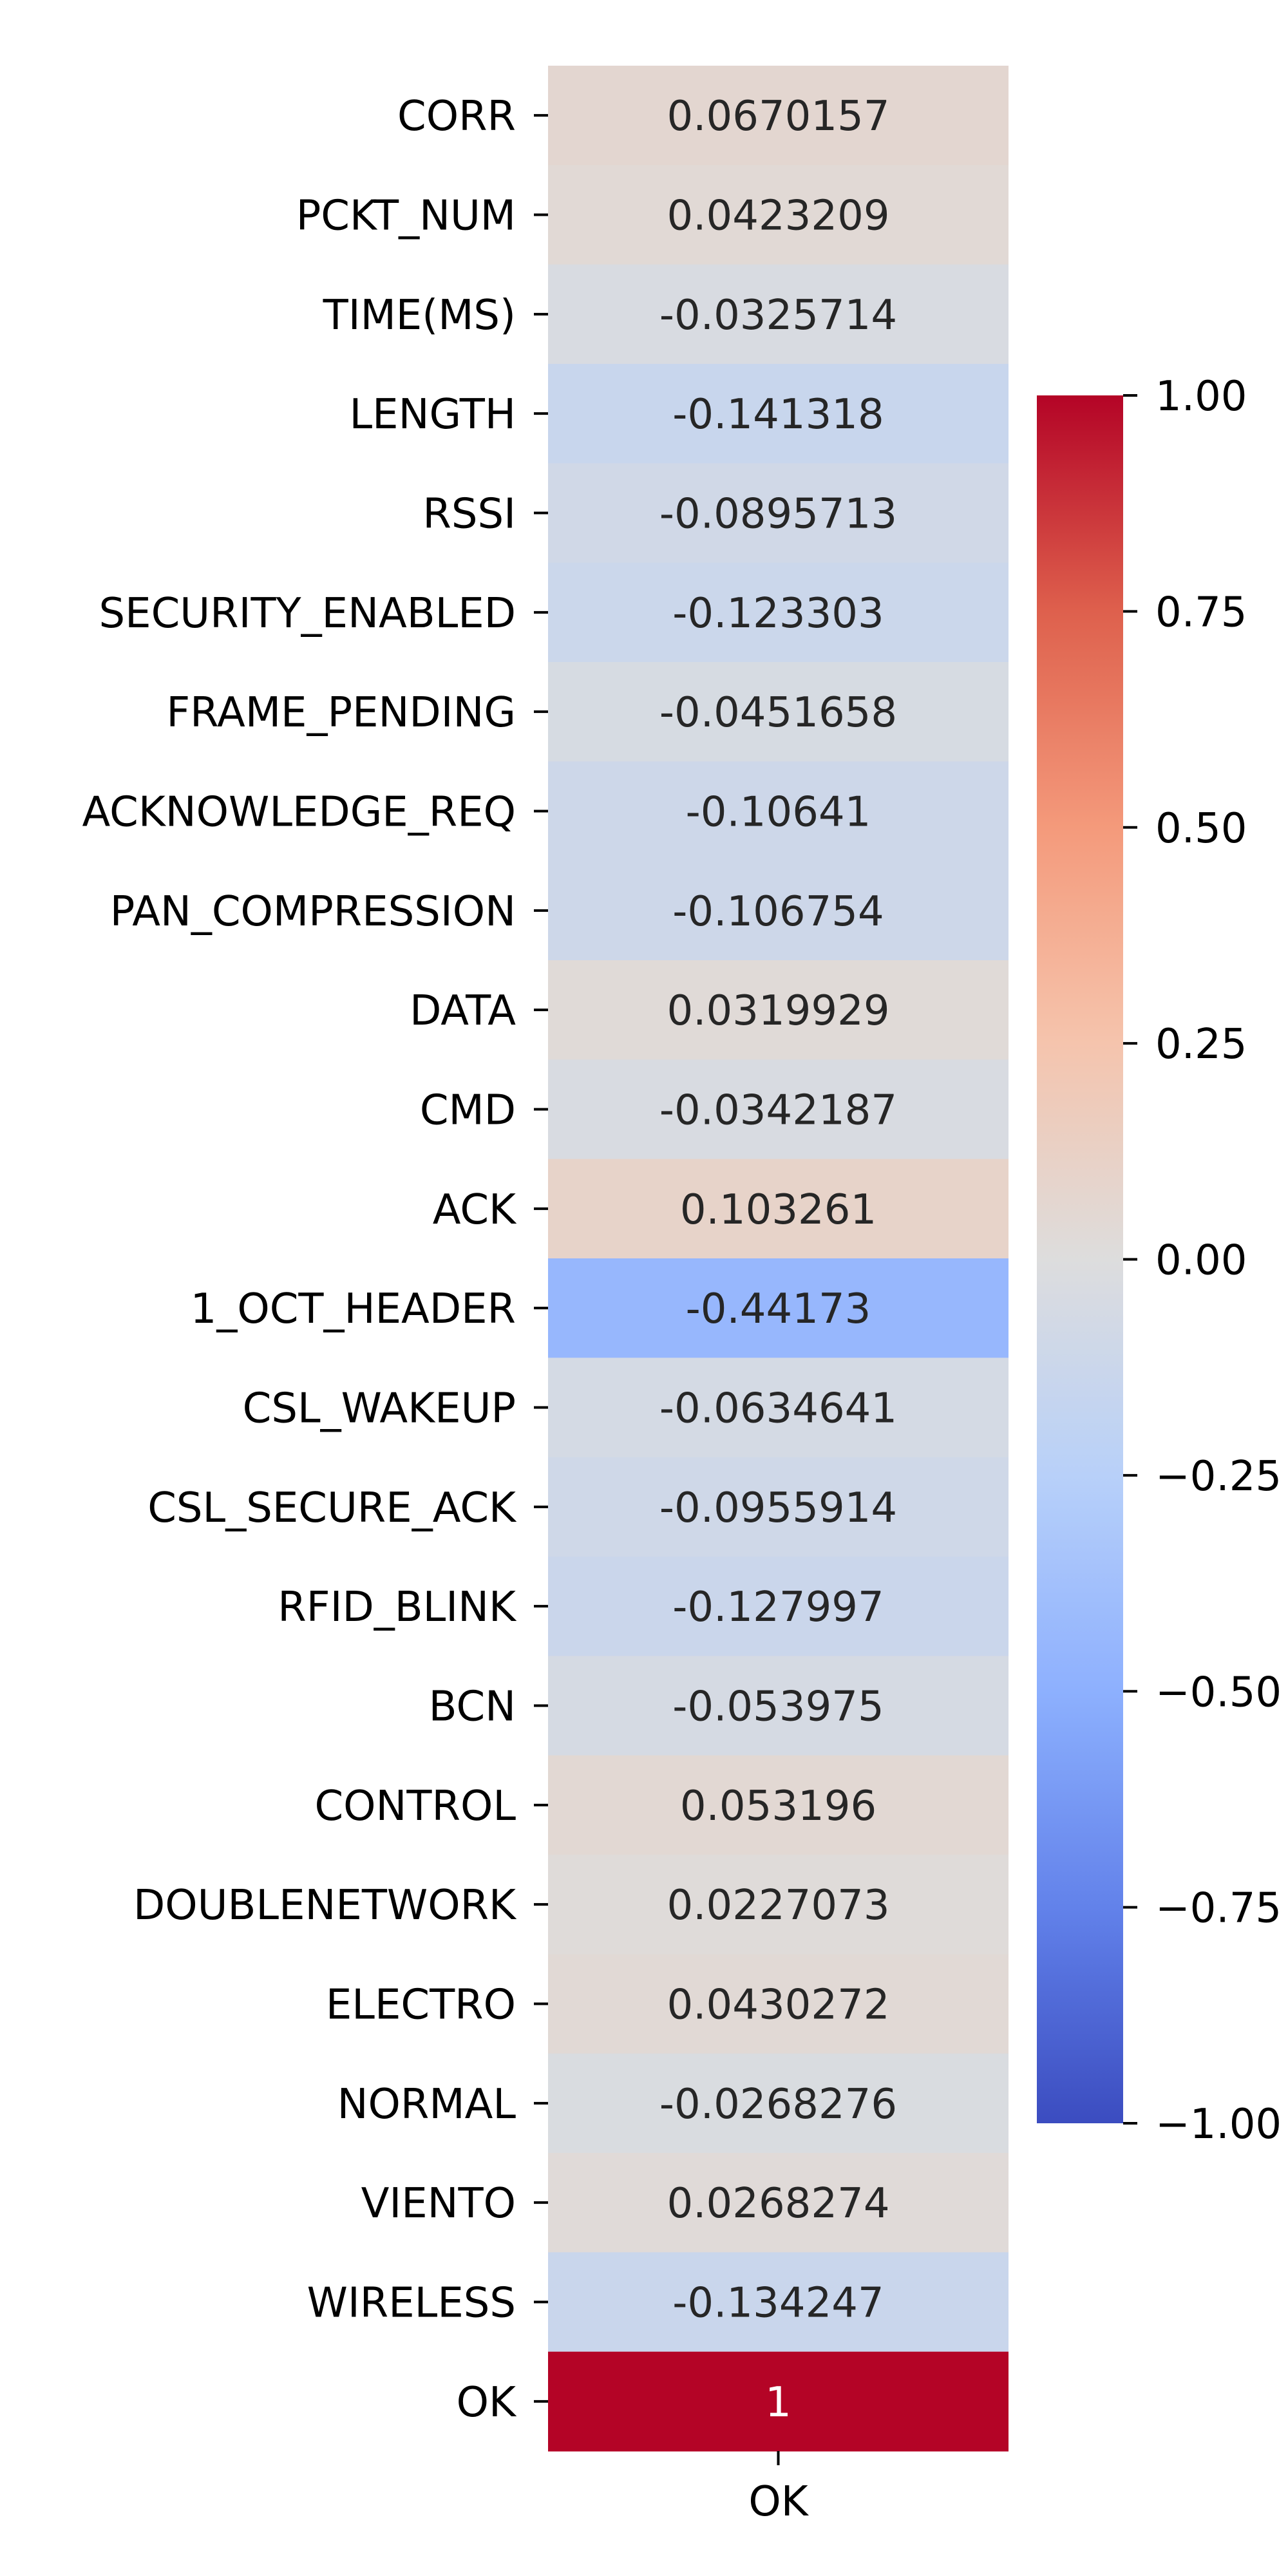  Describe the element at coordinates (469, 514) in the screenshot. I see `y-tick-label: RSSI` at that location.